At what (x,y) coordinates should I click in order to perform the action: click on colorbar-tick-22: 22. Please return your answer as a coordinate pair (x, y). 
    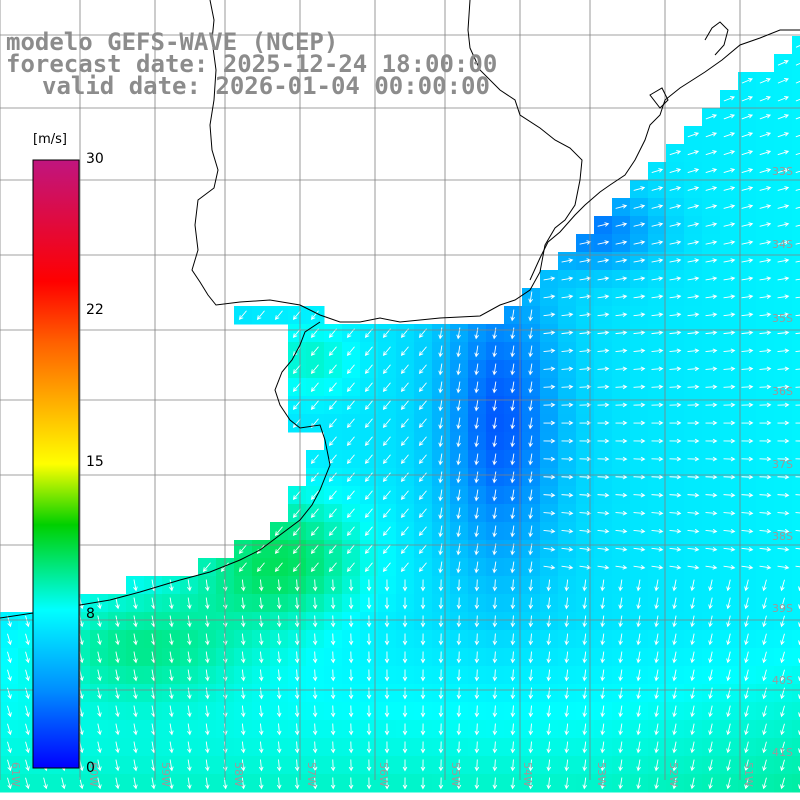
    Looking at the image, I should click on (95, 310).